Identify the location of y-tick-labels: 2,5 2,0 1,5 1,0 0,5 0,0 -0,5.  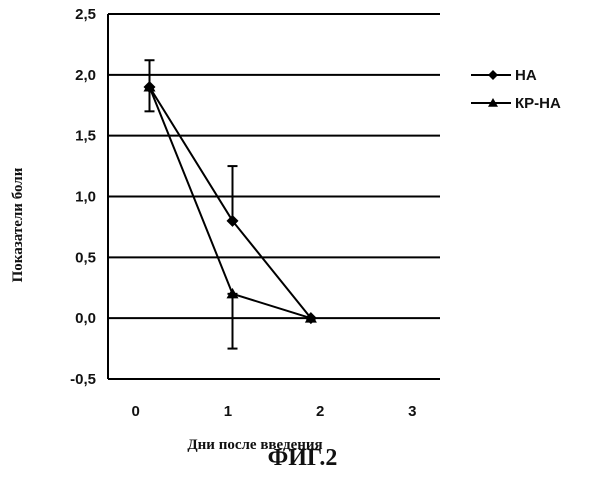
(83, 197).